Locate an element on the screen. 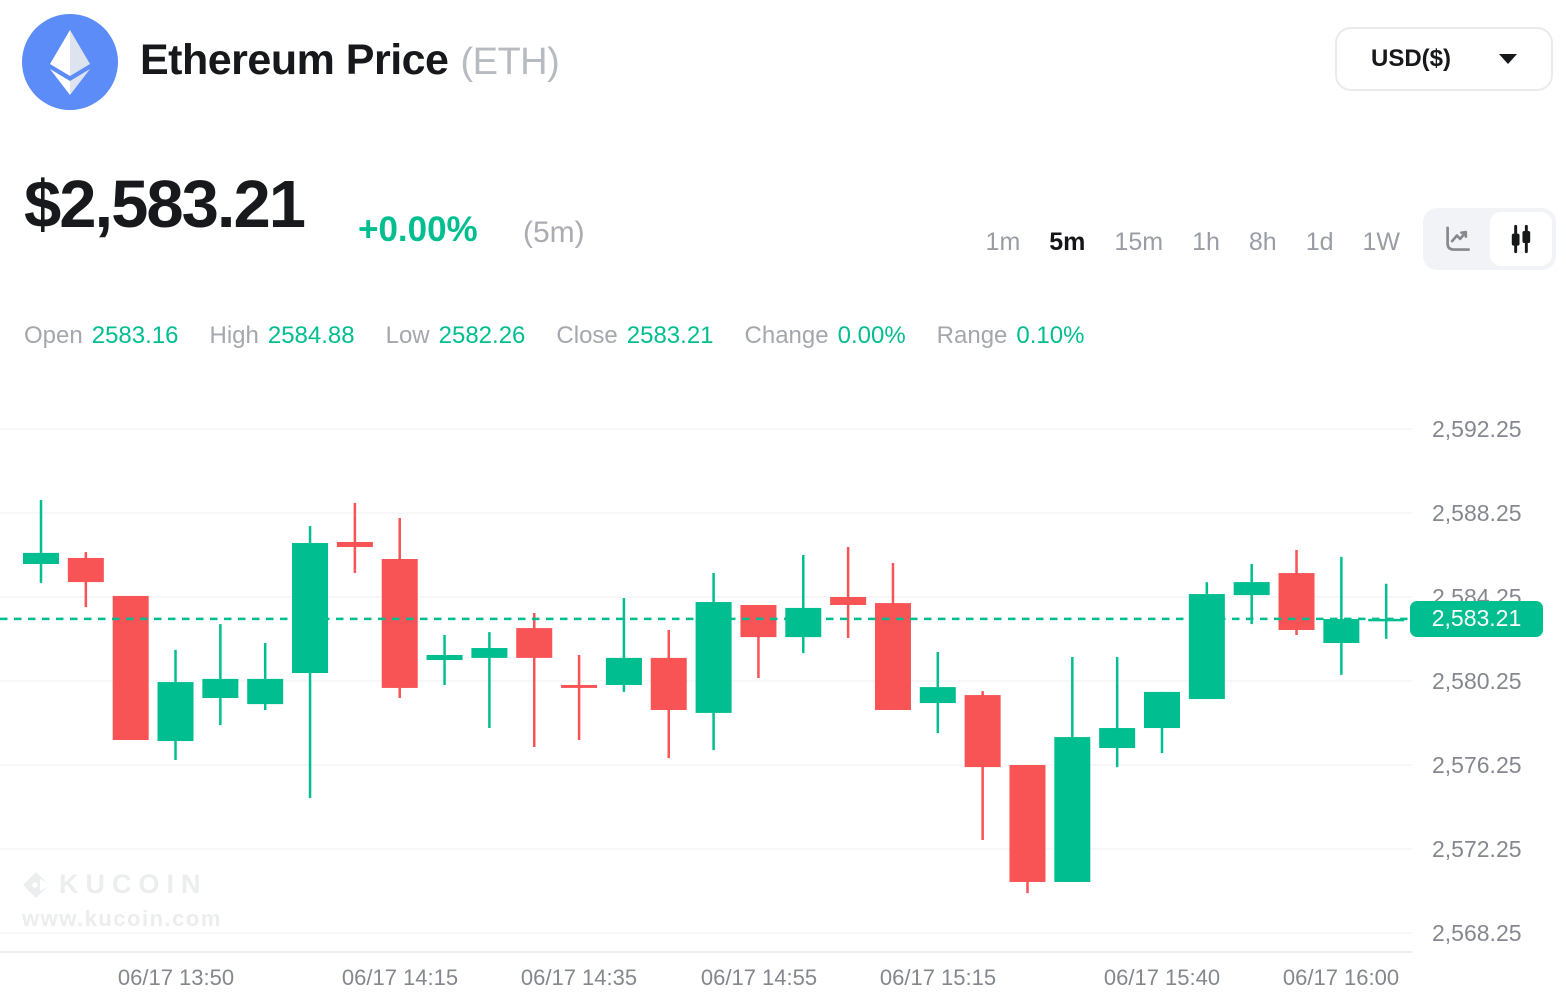  timeframe-1m: 1m is located at coordinates (1003, 242).